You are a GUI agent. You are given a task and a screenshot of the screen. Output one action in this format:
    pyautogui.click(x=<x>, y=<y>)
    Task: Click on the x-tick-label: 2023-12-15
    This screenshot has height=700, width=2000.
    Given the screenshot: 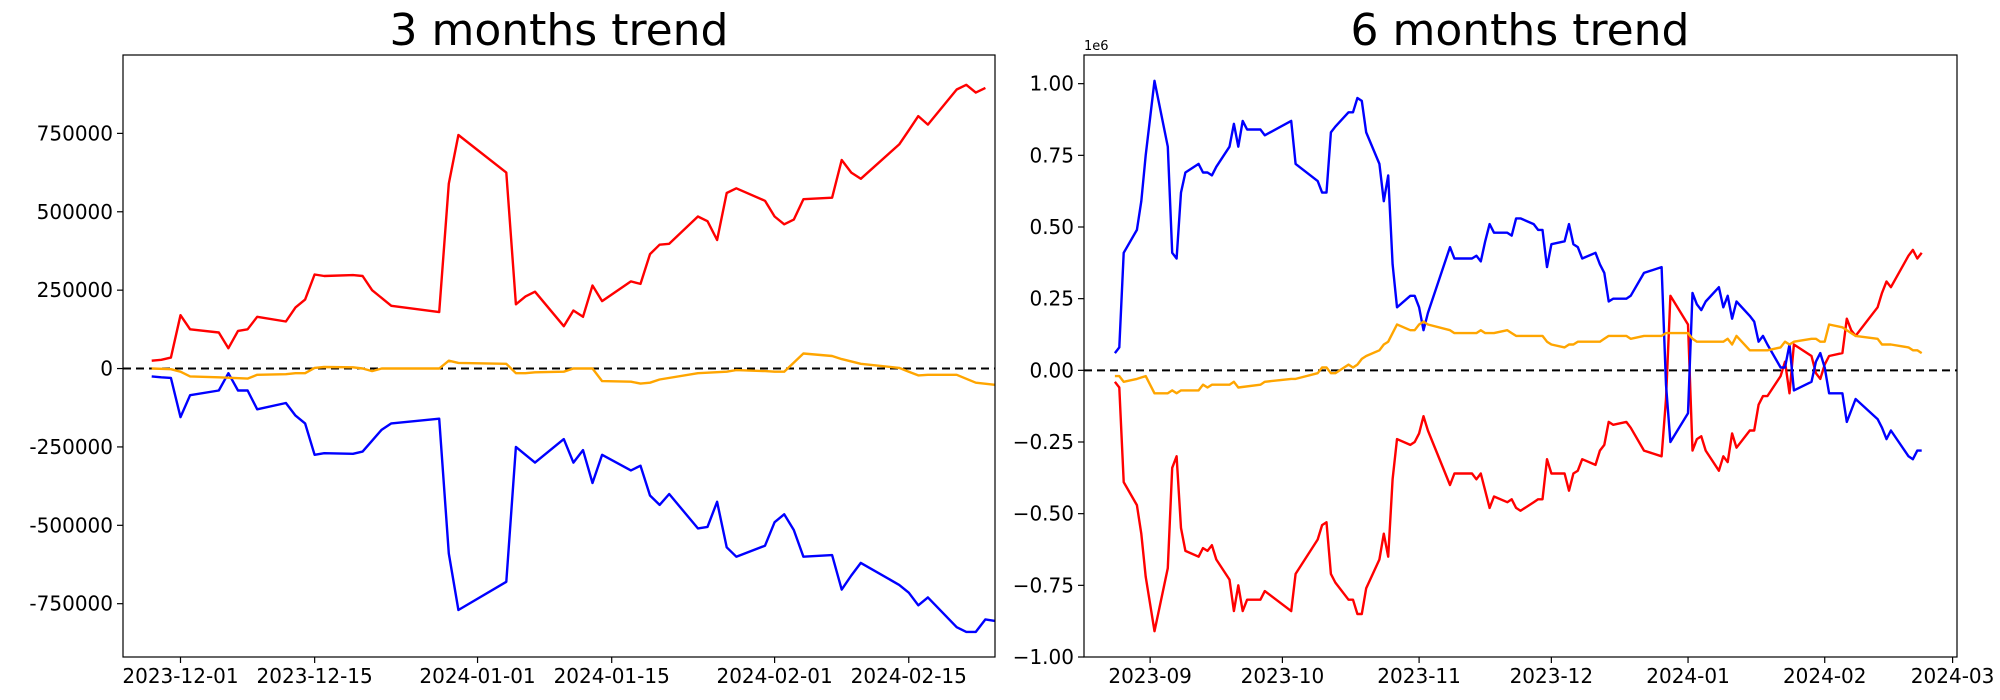 What is the action you would take?
    pyautogui.click(x=315, y=676)
    